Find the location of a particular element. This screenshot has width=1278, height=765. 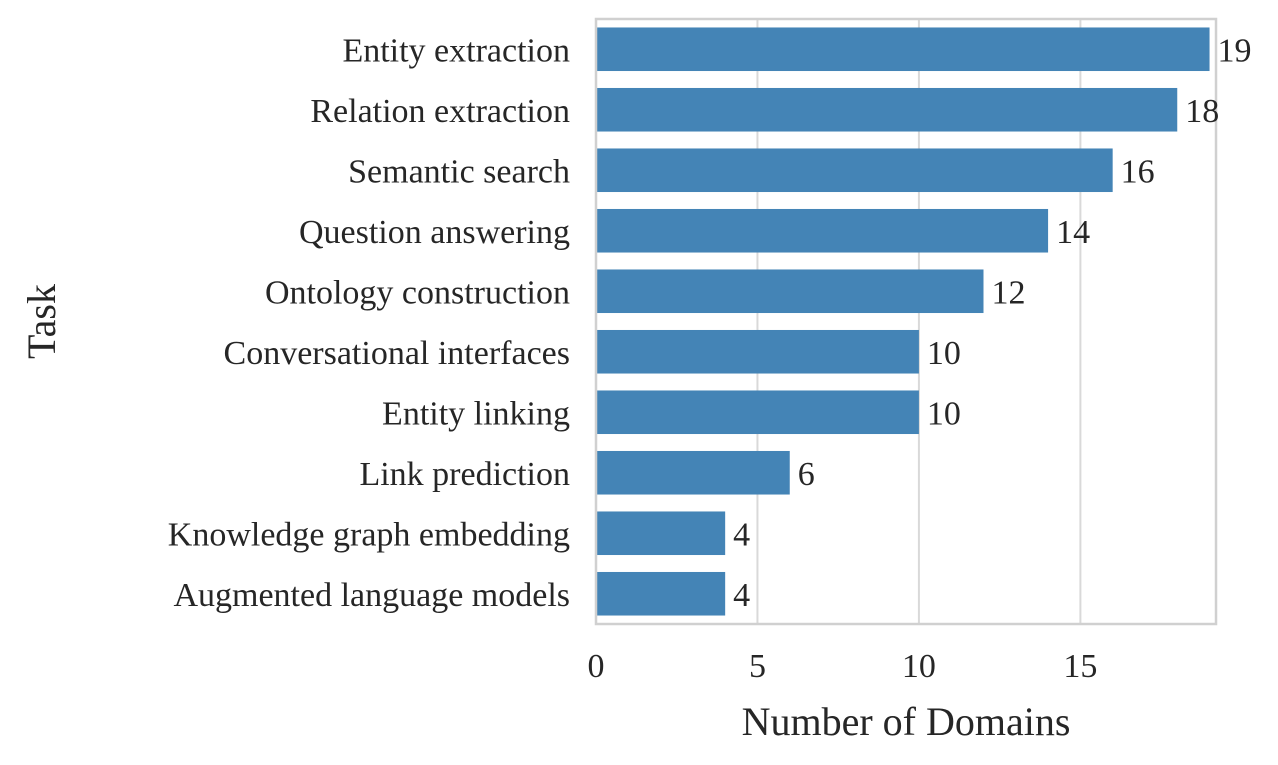

category-label: Conversational interfaces is located at coordinates (397, 353).